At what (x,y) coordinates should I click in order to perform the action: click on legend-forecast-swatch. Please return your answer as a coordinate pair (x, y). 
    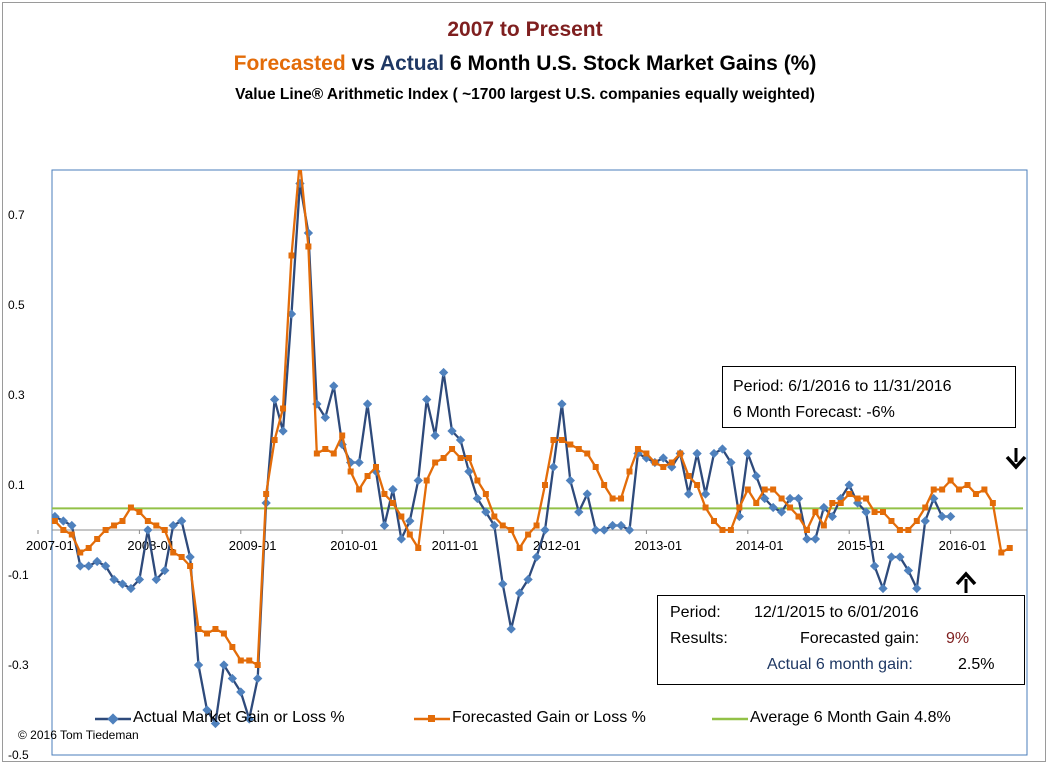
    Looking at the image, I should click on (432, 718).